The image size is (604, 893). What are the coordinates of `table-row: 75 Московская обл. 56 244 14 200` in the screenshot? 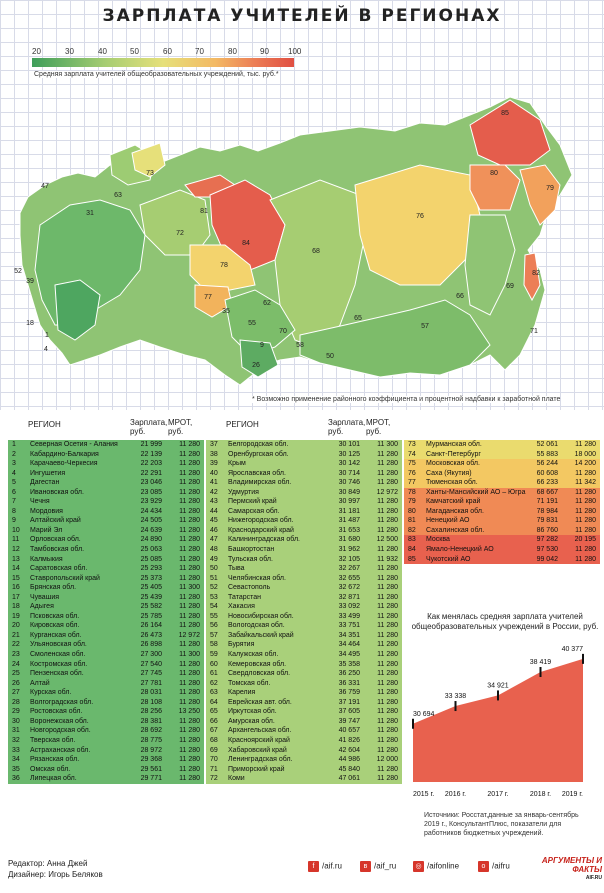 It's located at (502, 464).